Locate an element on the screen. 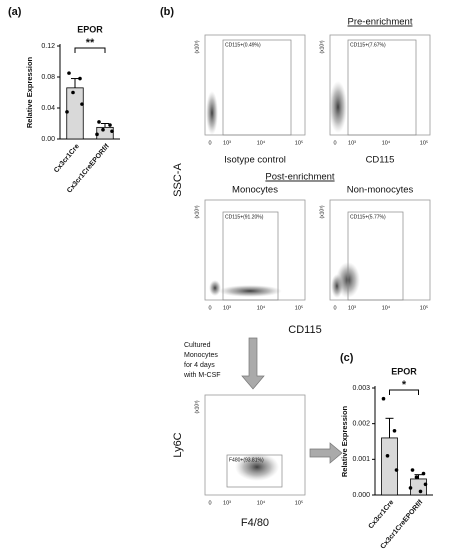 The height and width of the screenshot is (550, 453). panel-label: (a) is located at coordinates (15, 12).